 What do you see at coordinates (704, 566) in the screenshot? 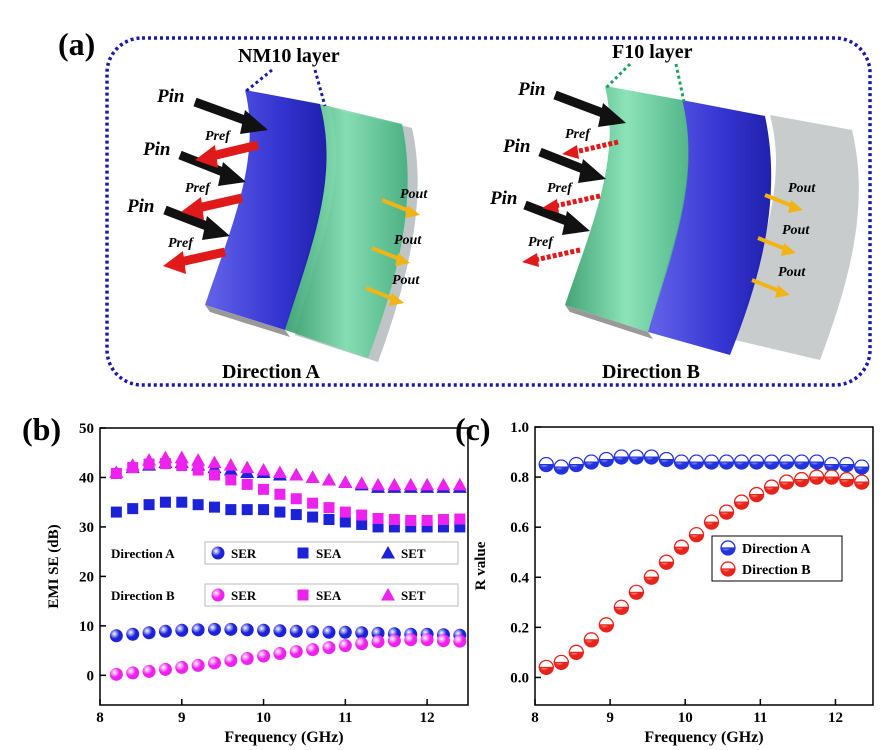
I see `plot-frame` at bounding box center [704, 566].